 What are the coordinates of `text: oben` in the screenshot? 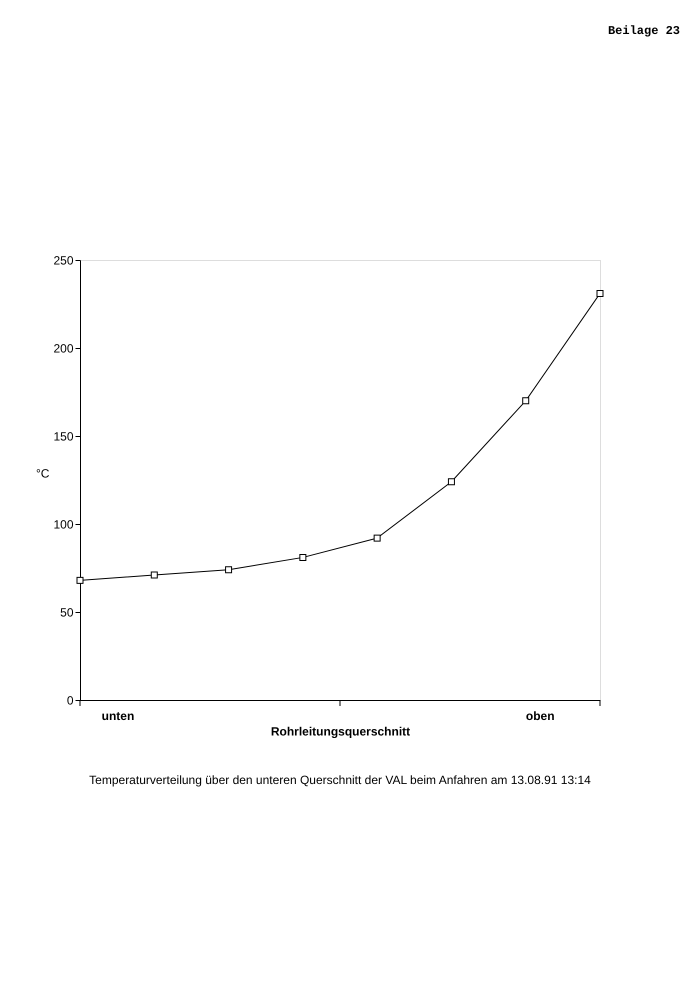 It's located at (540, 716).